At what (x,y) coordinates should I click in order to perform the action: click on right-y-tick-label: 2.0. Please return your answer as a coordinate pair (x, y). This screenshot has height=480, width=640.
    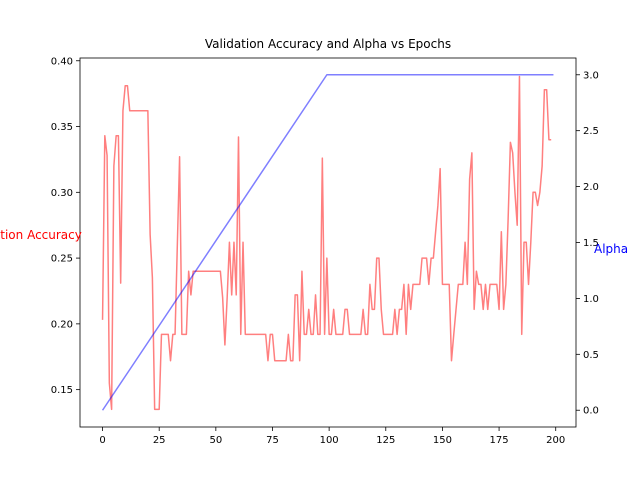
    Looking at the image, I should click on (591, 187).